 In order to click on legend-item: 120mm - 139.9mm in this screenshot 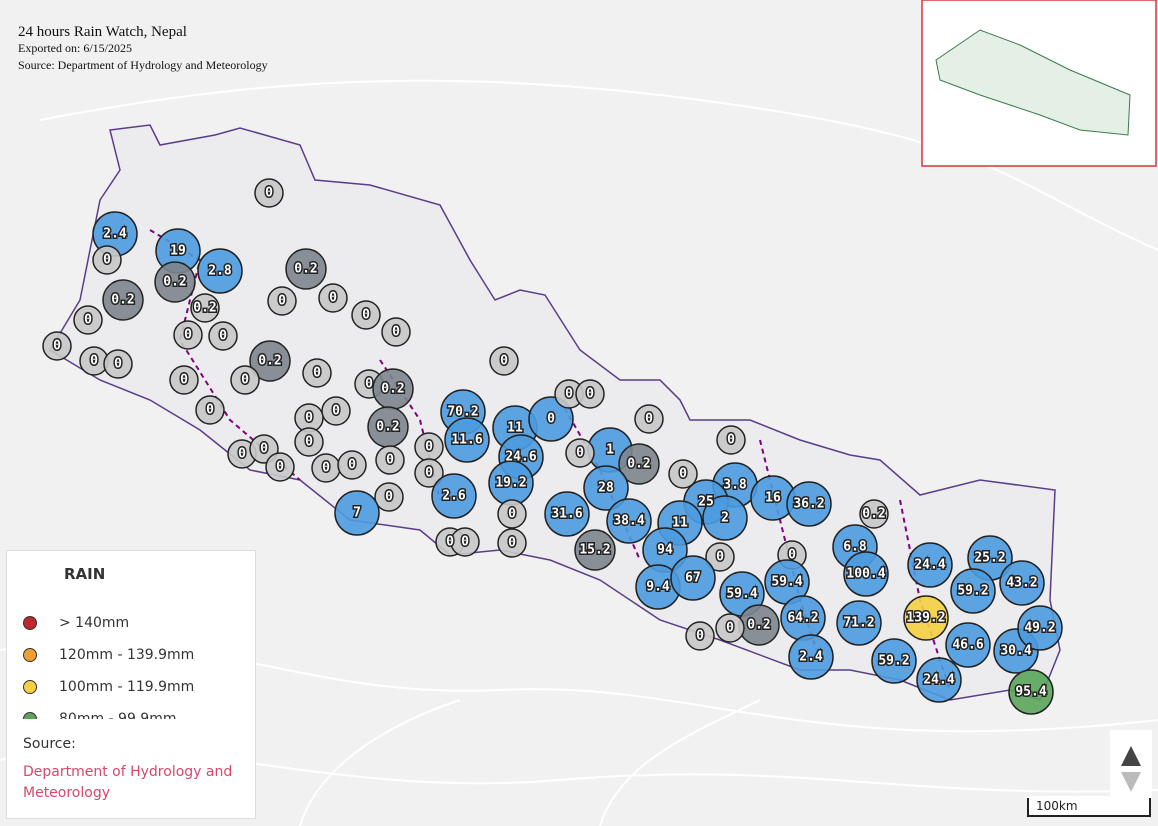, I will do `click(108, 655)`.